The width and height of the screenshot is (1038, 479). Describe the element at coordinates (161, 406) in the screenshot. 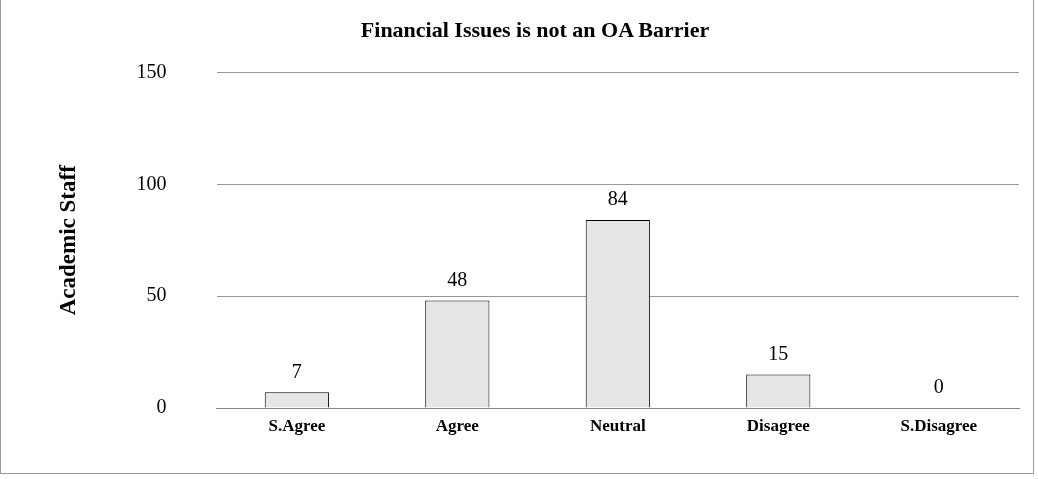

I see `y-tick-label: 0` at that location.